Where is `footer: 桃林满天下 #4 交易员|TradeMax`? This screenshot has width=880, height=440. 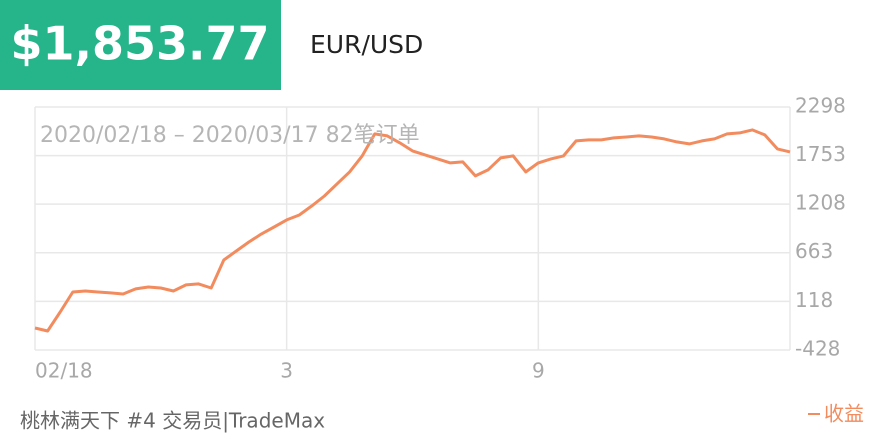
footer: 桃林满天下 #4 交易员|TradeMax is located at coordinates (172, 421).